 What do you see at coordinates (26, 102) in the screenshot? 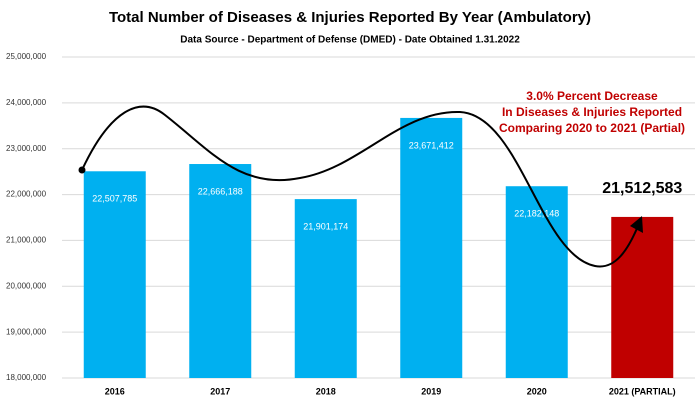
I see `y-tick-label: 24,000,000` at bounding box center [26, 102].